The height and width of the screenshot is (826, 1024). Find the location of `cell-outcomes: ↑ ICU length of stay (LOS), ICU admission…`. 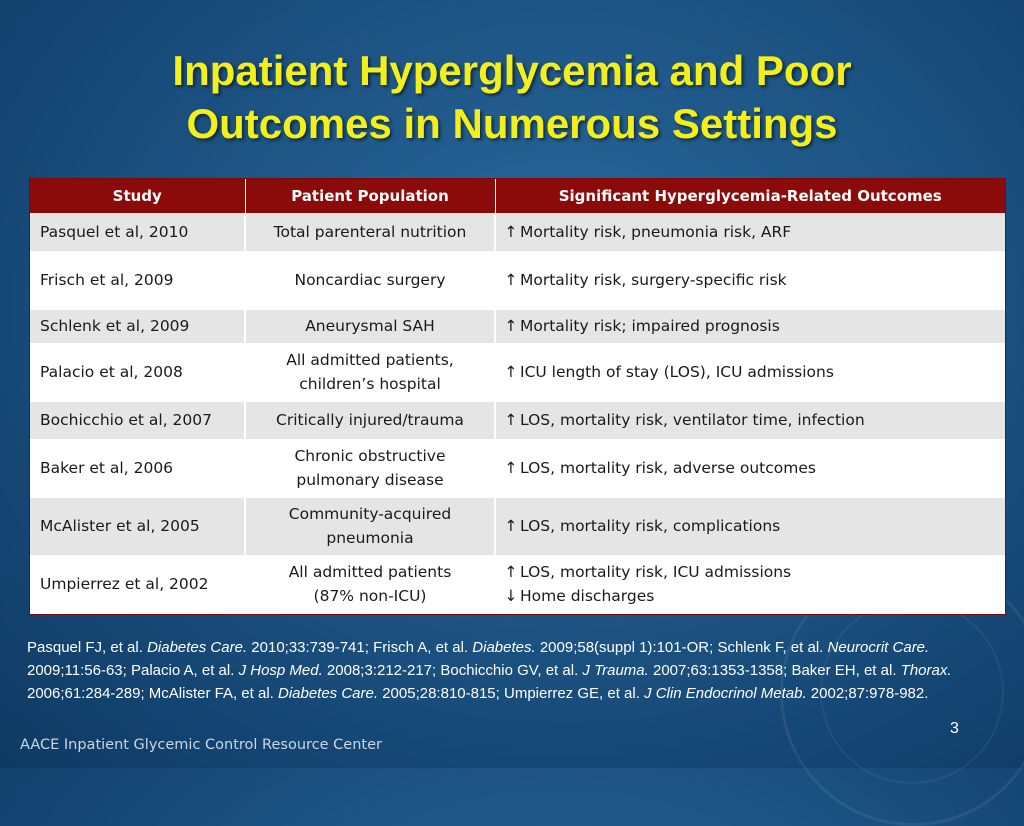

cell-outcomes: ↑ ICU length of stay (LOS), ICU admission… is located at coordinates (750, 372).